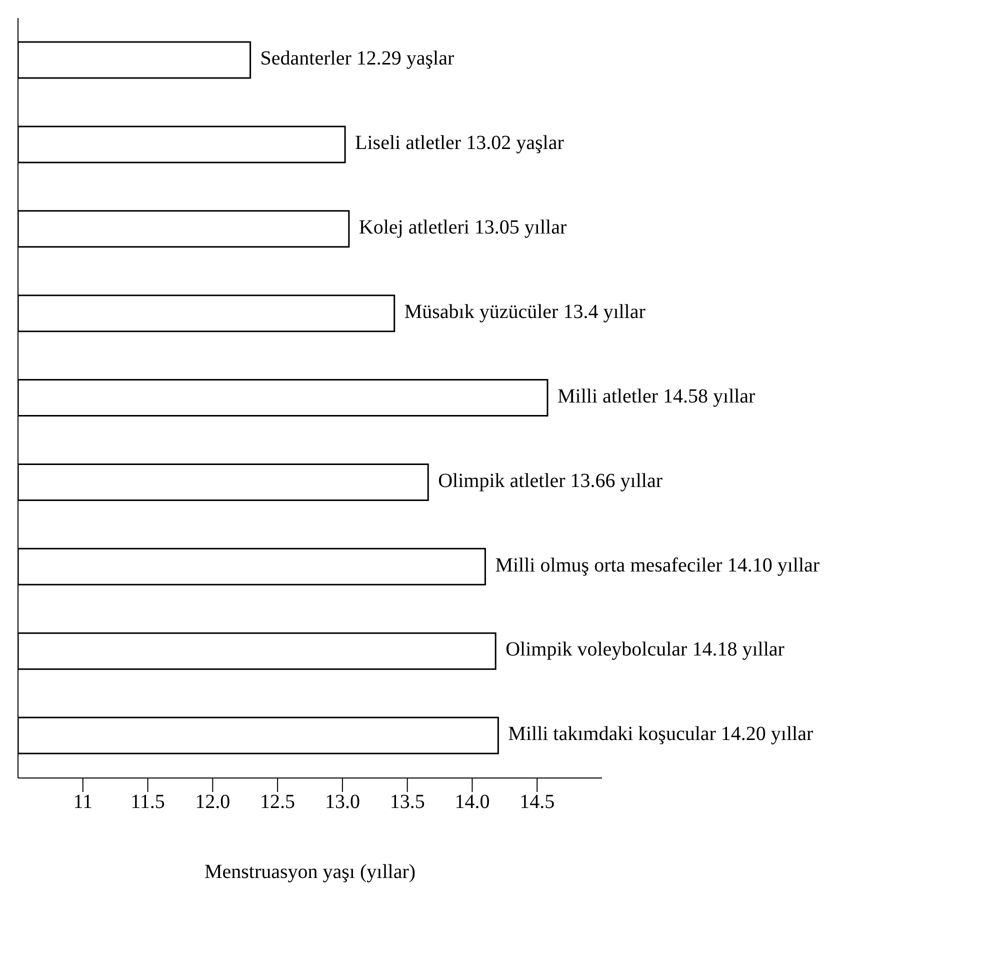 The width and height of the screenshot is (1000, 964). Describe the element at coordinates (147, 802) in the screenshot. I see `x-tick-label: 11.5` at that location.